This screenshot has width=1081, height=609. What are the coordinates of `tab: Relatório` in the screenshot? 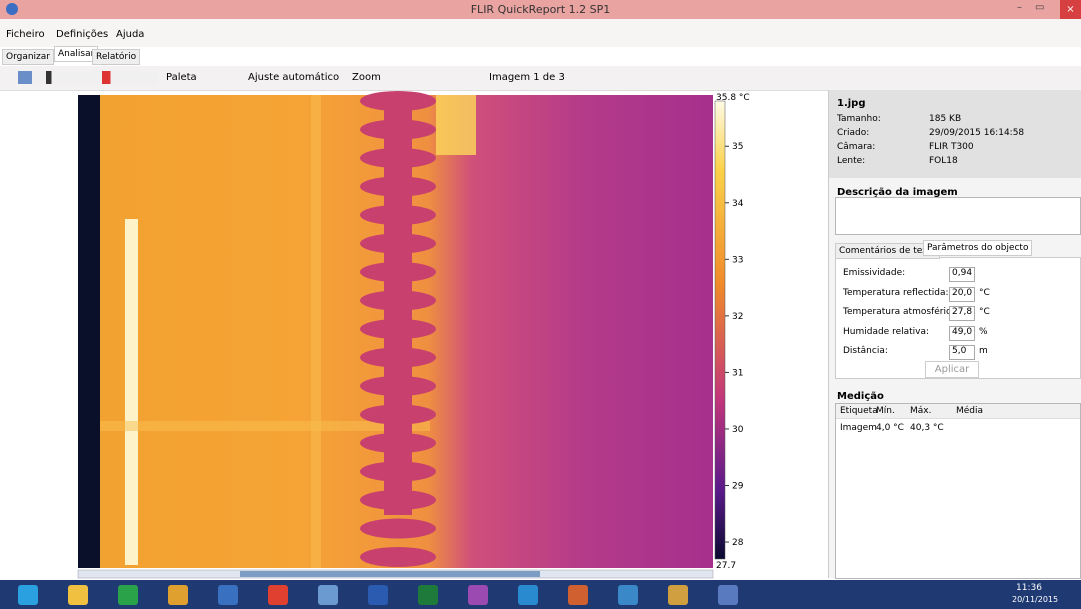 It's located at (116, 57).